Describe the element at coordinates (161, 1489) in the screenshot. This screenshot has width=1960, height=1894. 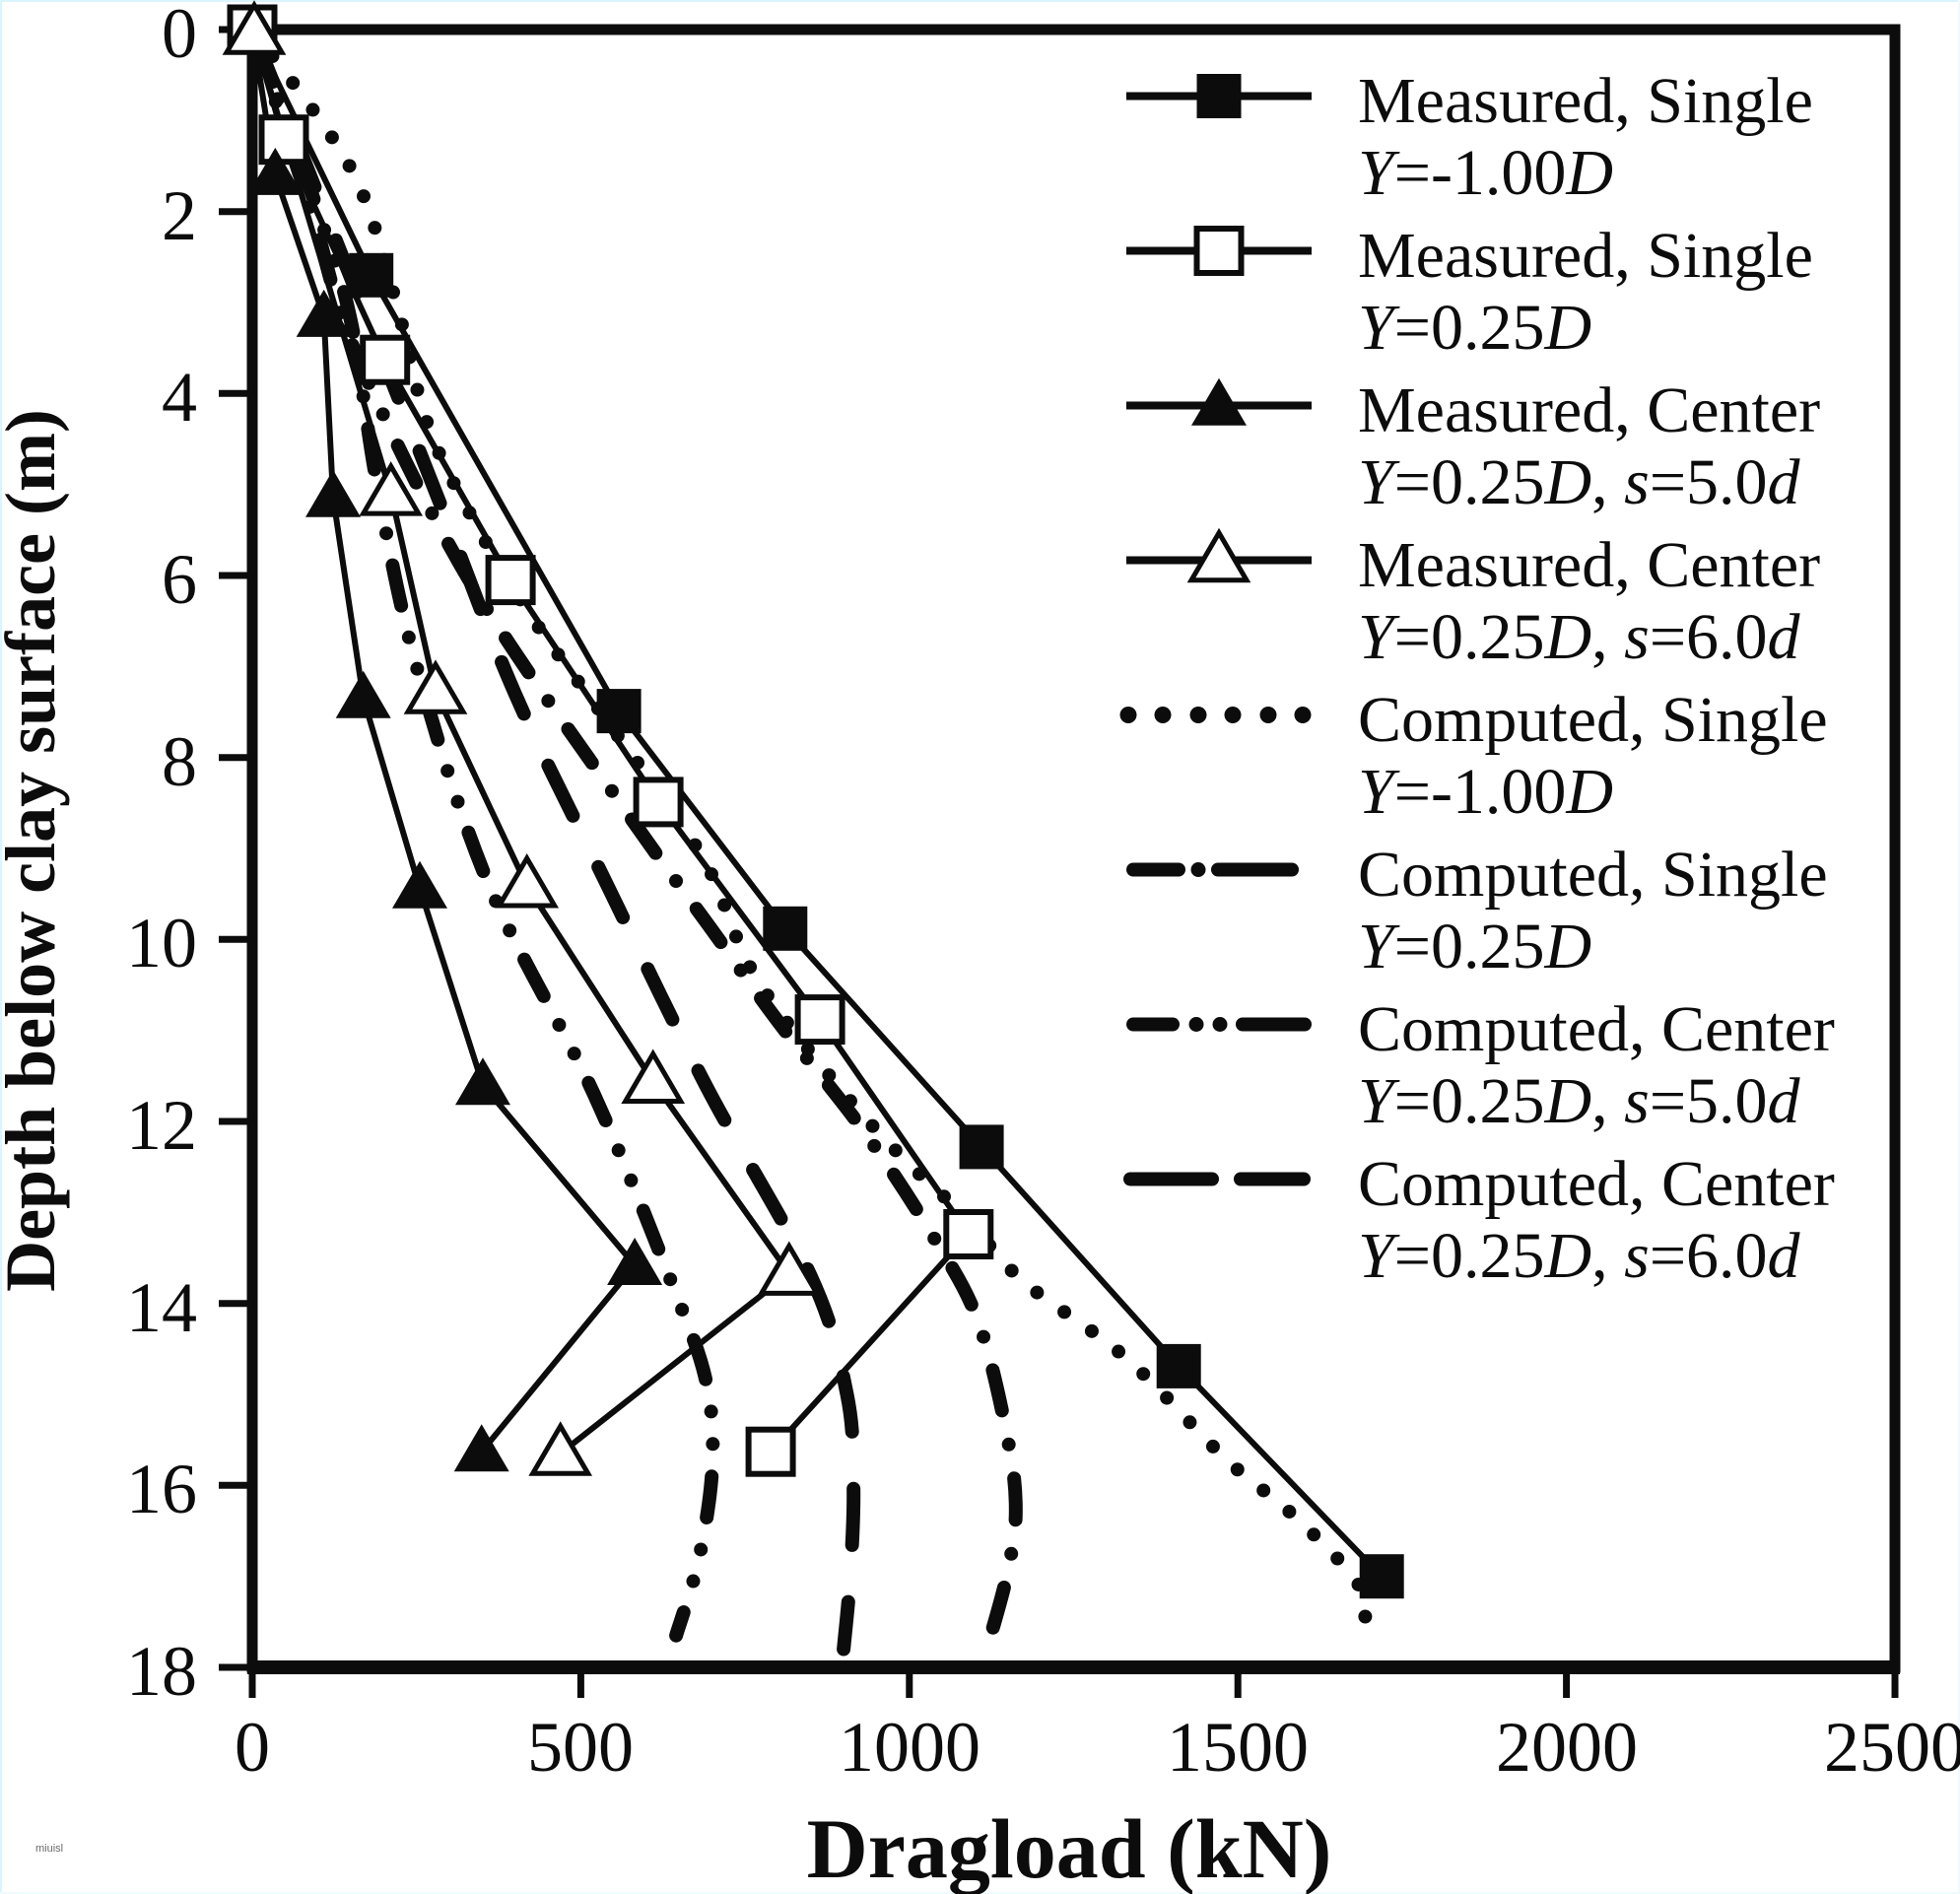
I see `svg-text: 16` at that location.